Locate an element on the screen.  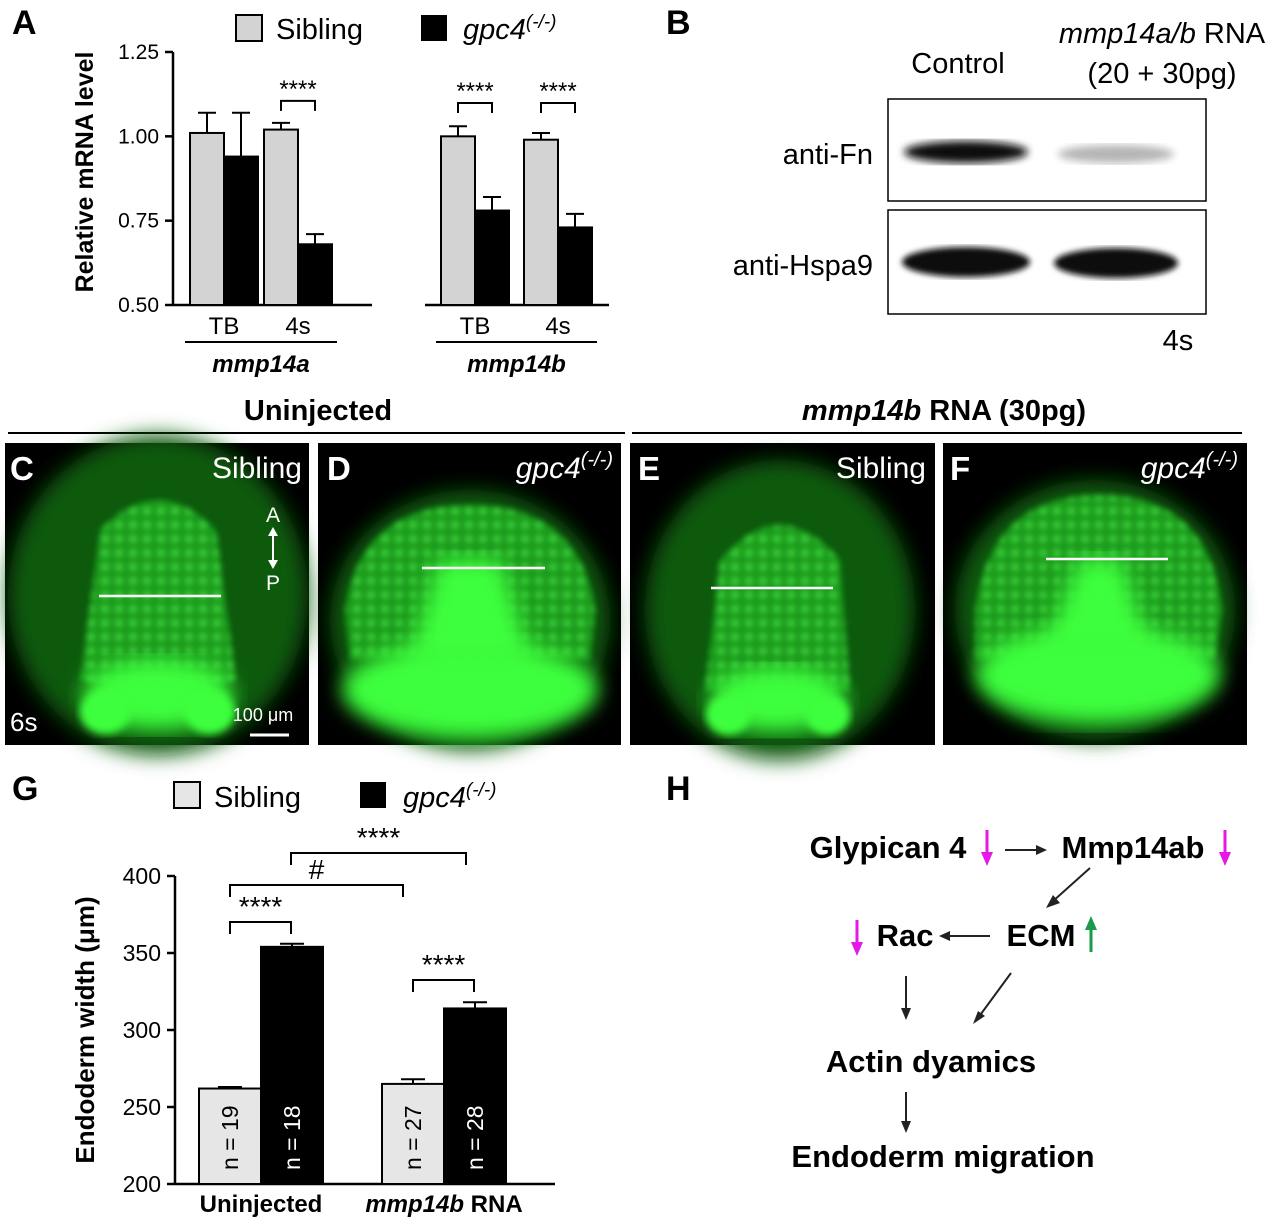
panel-letter-h: H is located at coordinates (678, 789).